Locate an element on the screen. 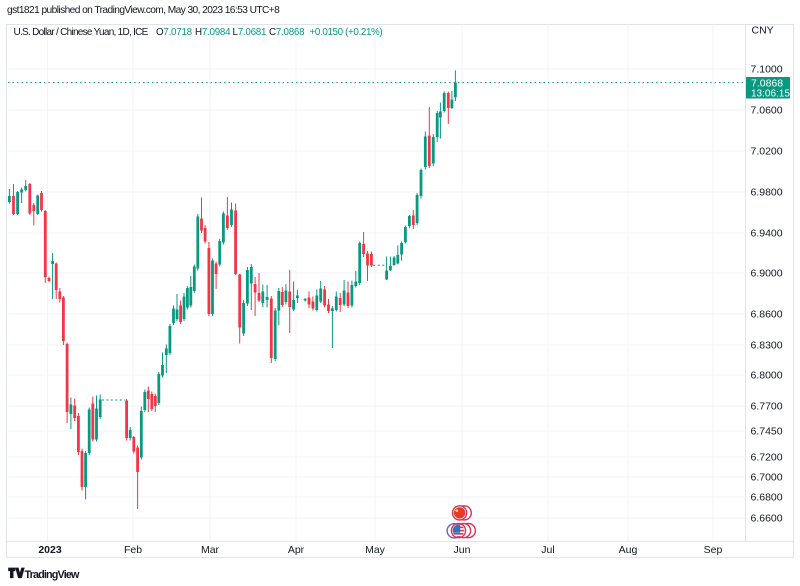 This screenshot has height=586, width=800. svg-text: 7.0200 is located at coordinates (767, 152).